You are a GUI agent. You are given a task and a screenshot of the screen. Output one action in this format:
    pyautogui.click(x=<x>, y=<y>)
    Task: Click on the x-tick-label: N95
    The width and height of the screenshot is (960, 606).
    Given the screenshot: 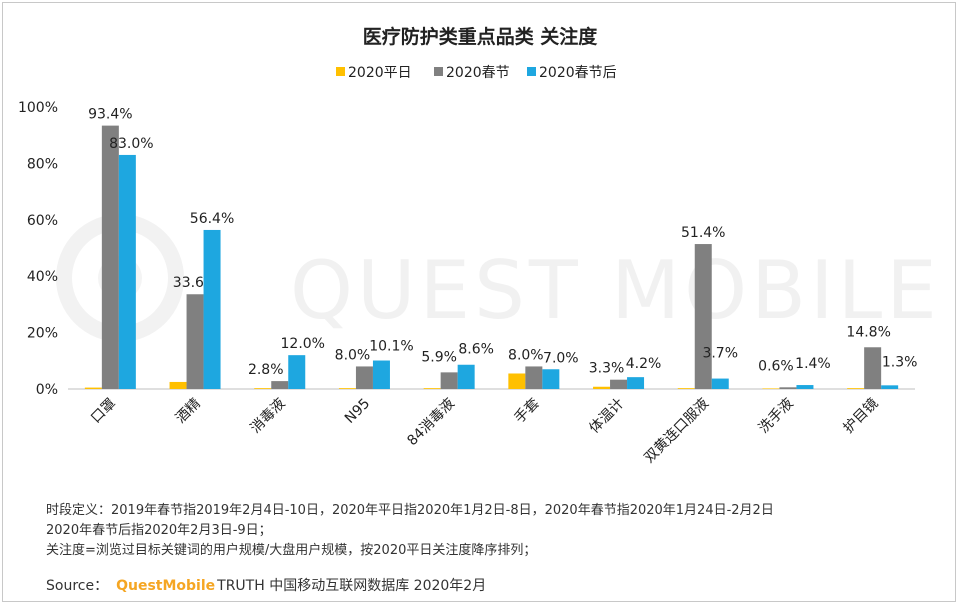 What is the action you would take?
    pyautogui.click(x=357, y=411)
    